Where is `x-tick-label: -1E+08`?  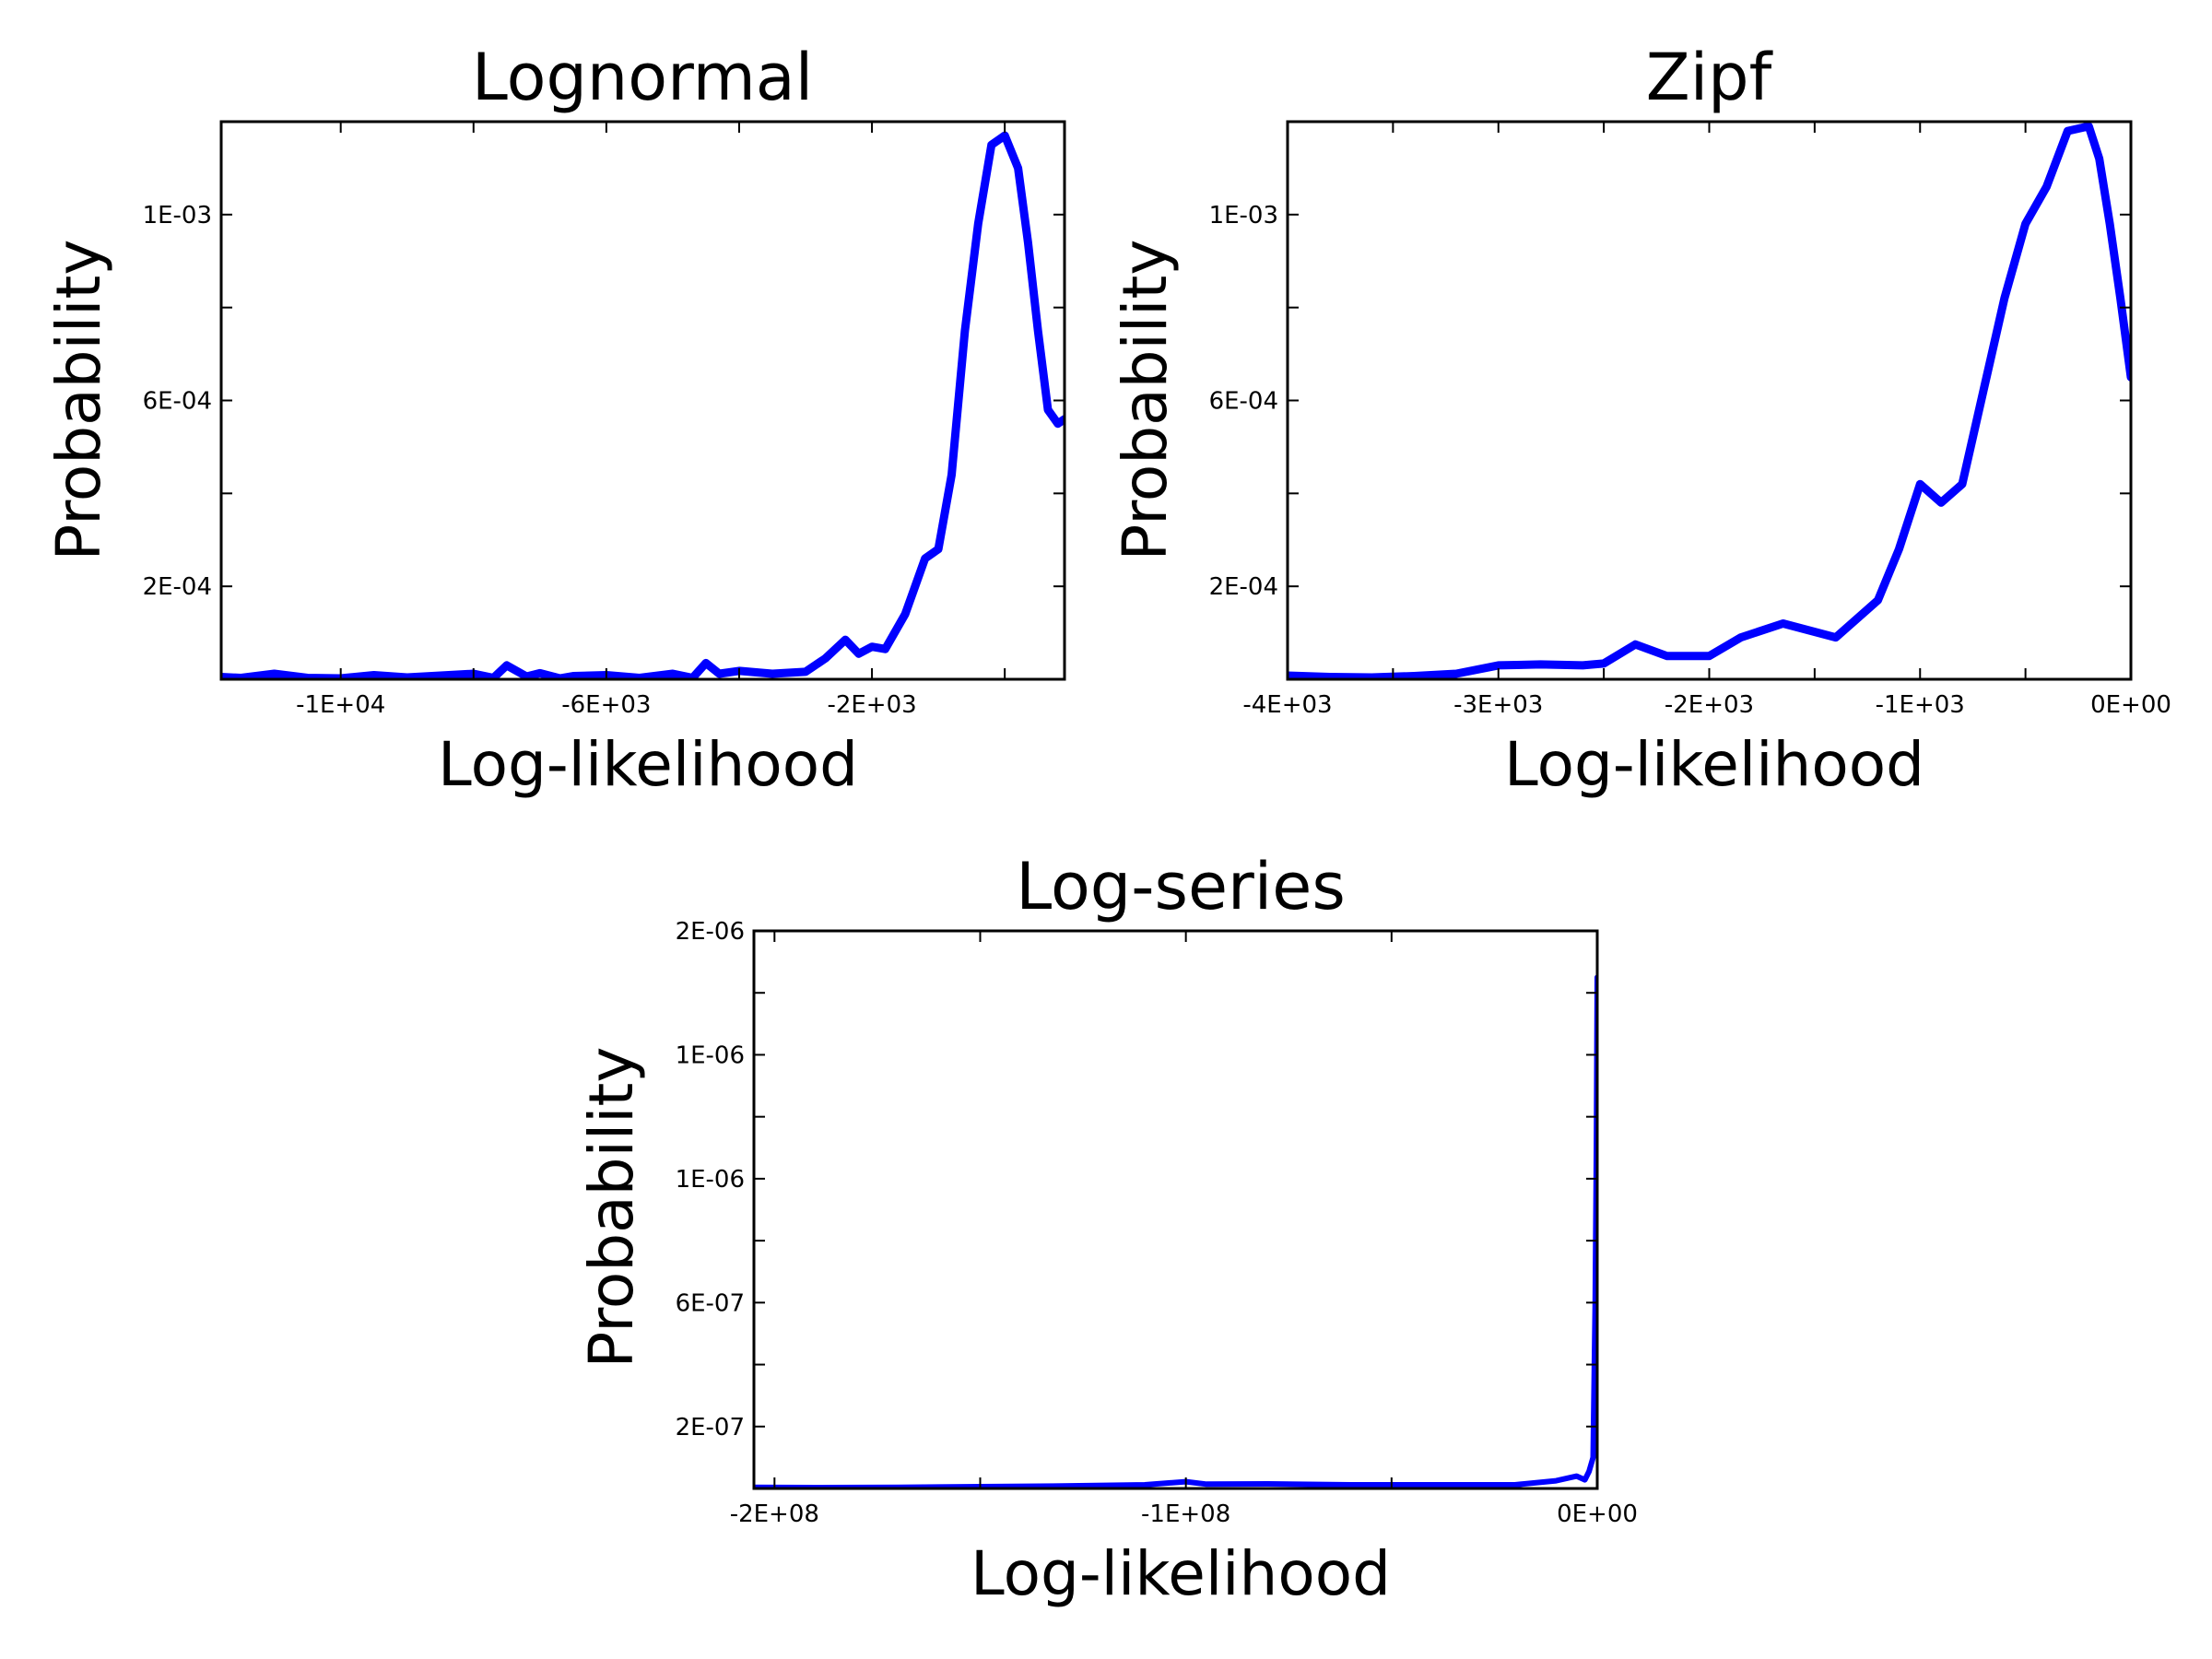 x-tick-label: -1E+08 is located at coordinates (1185, 1514).